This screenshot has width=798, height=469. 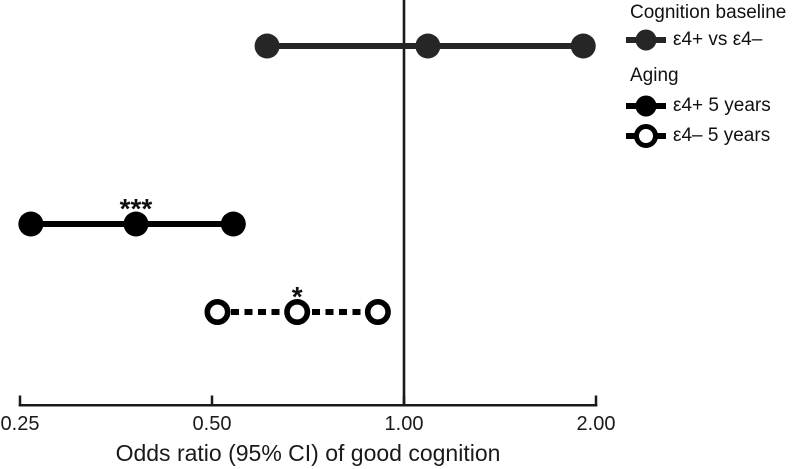 I want to click on legend-item-e4plus-5-years: ε4+ 5 years, so click(x=698, y=106).